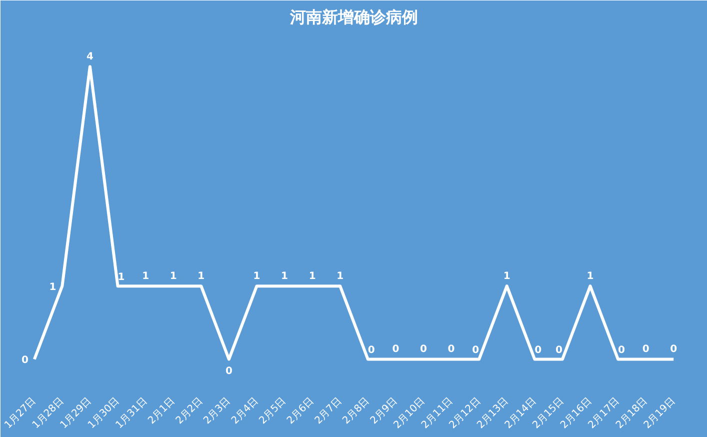 This screenshot has height=437, width=707. What do you see at coordinates (90, 57) in the screenshot?
I see `data-label: 4` at bounding box center [90, 57].